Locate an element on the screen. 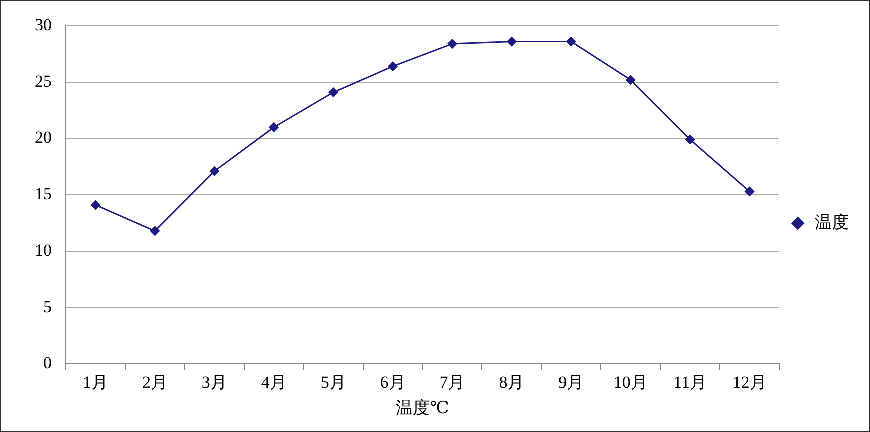  y-tick-label: 5 is located at coordinates (48, 306).